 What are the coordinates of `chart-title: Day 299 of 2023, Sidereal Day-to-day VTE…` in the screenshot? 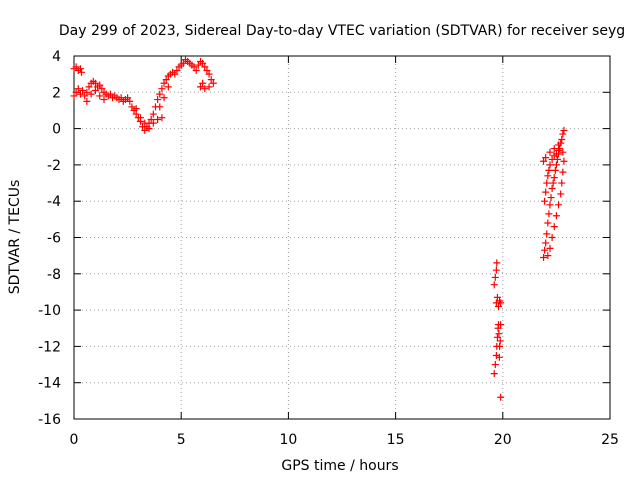 It's located at (342, 31).